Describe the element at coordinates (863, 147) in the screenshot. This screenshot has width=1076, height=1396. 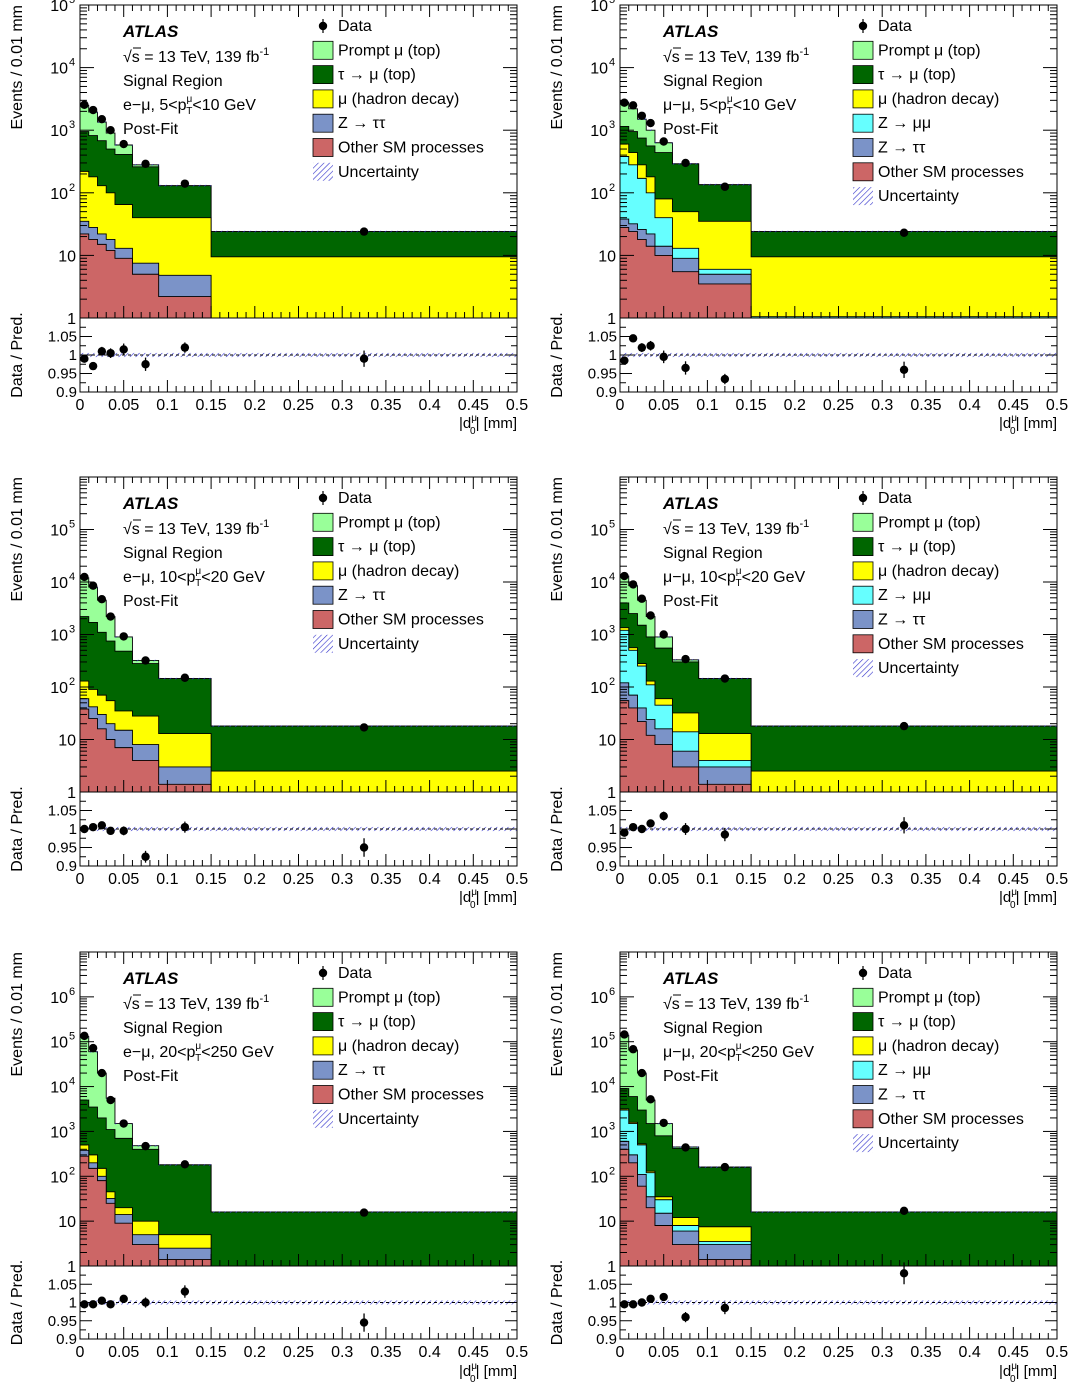
I see `legend-swatch-ztautau` at that location.